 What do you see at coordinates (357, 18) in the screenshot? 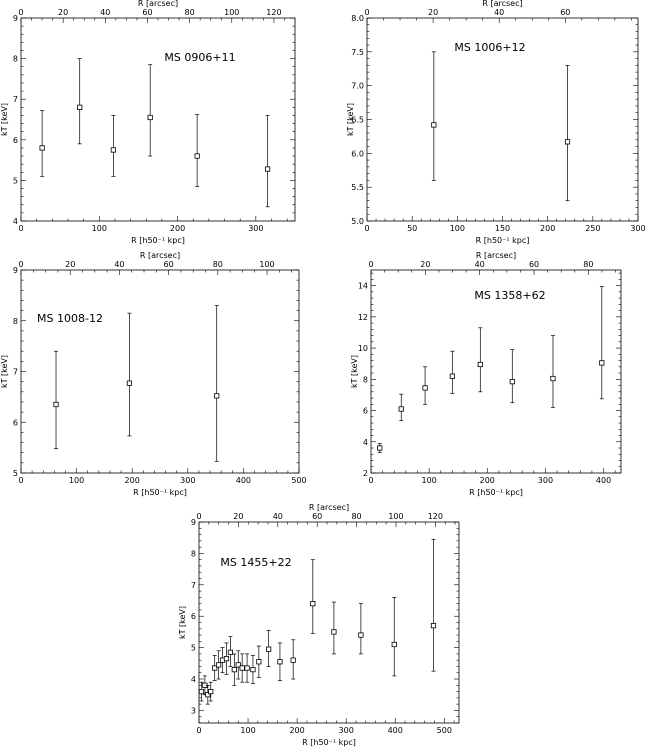
I see `y-tick-label: 8.0` at bounding box center [357, 18].